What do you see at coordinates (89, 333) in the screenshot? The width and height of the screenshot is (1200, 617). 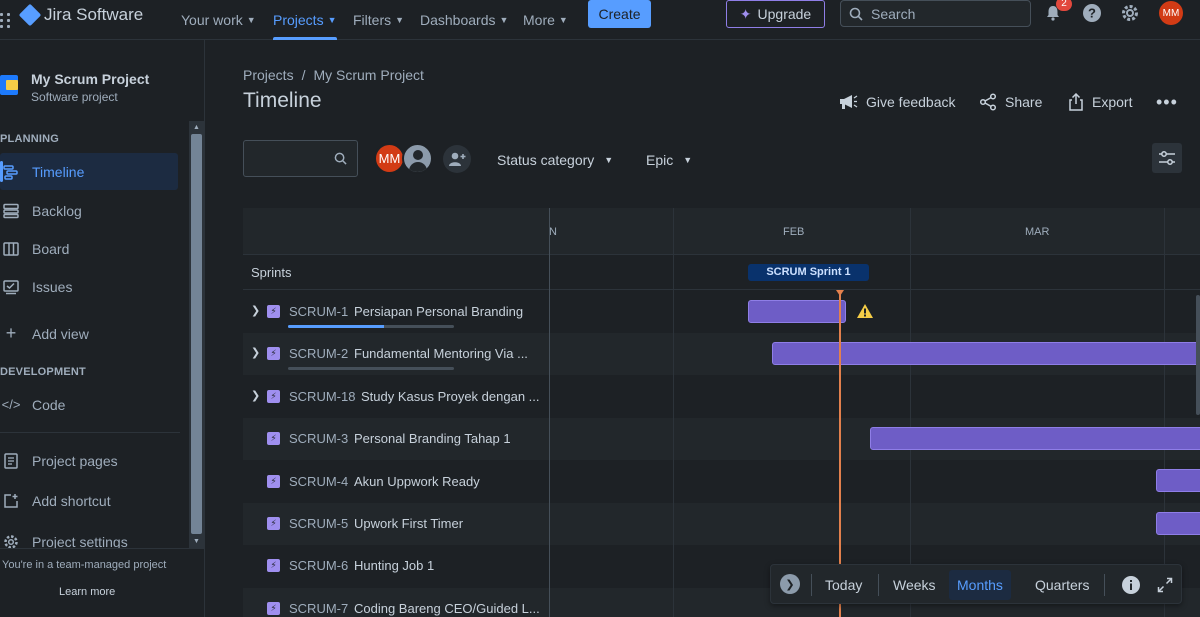 I see `sidebar-item-add-view: + Add view` at bounding box center [89, 333].